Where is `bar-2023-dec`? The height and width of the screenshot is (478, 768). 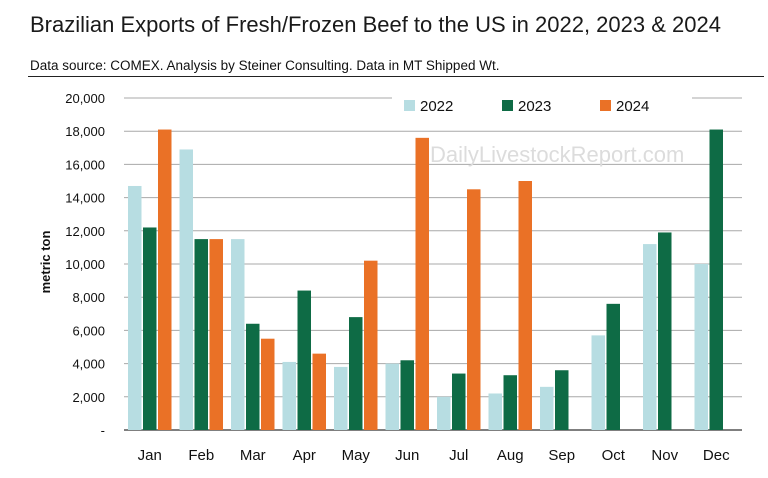 bar-2023-dec is located at coordinates (716, 280).